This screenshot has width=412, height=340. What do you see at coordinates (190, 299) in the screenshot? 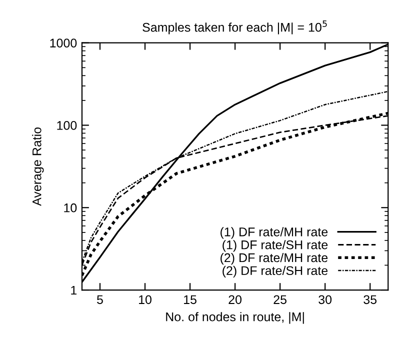
I see `x-tick-label: 15` at bounding box center [190, 299].